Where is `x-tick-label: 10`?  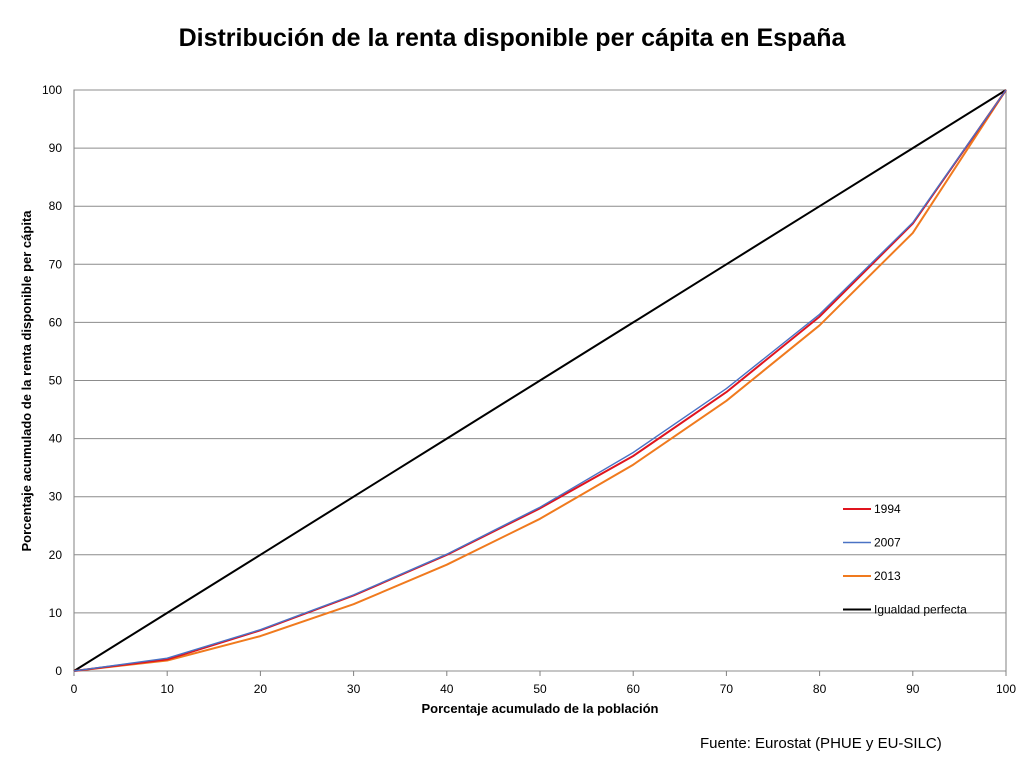
x-tick-label: 10 is located at coordinates (168, 689).